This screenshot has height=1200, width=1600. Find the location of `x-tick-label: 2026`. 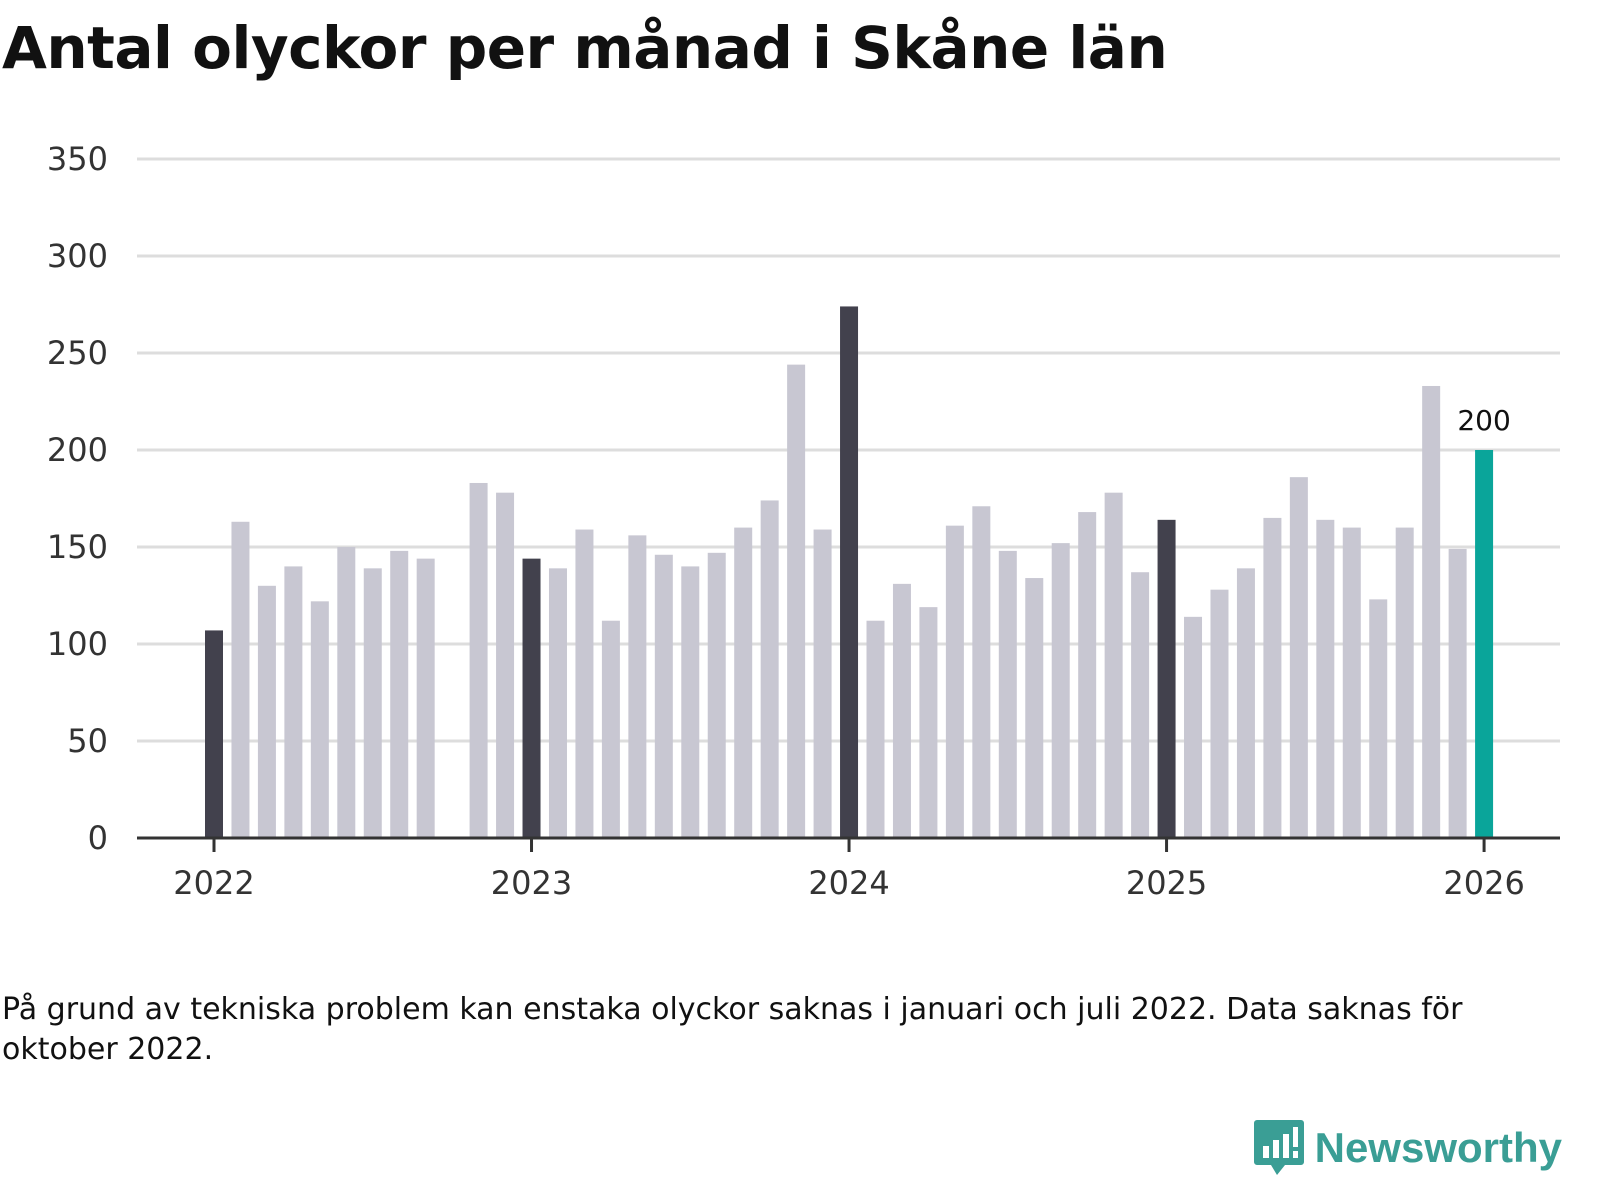

x-tick-label: 2026 is located at coordinates (1483, 883).